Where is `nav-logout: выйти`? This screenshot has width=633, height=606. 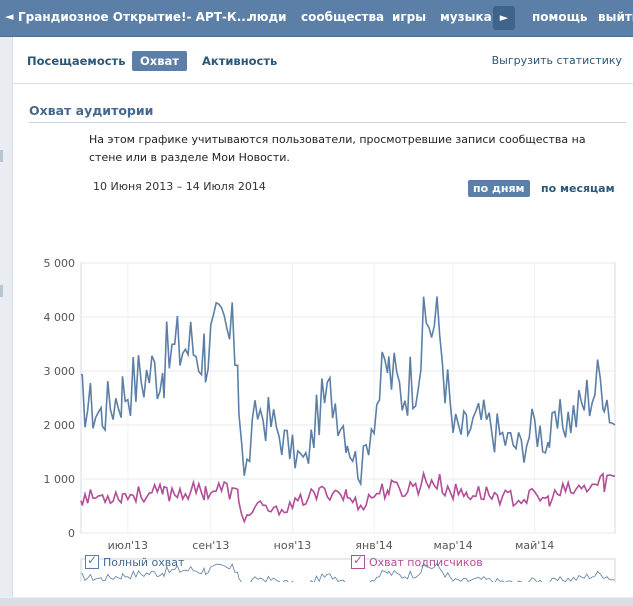 nav-logout: выйти is located at coordinates (615, 17).